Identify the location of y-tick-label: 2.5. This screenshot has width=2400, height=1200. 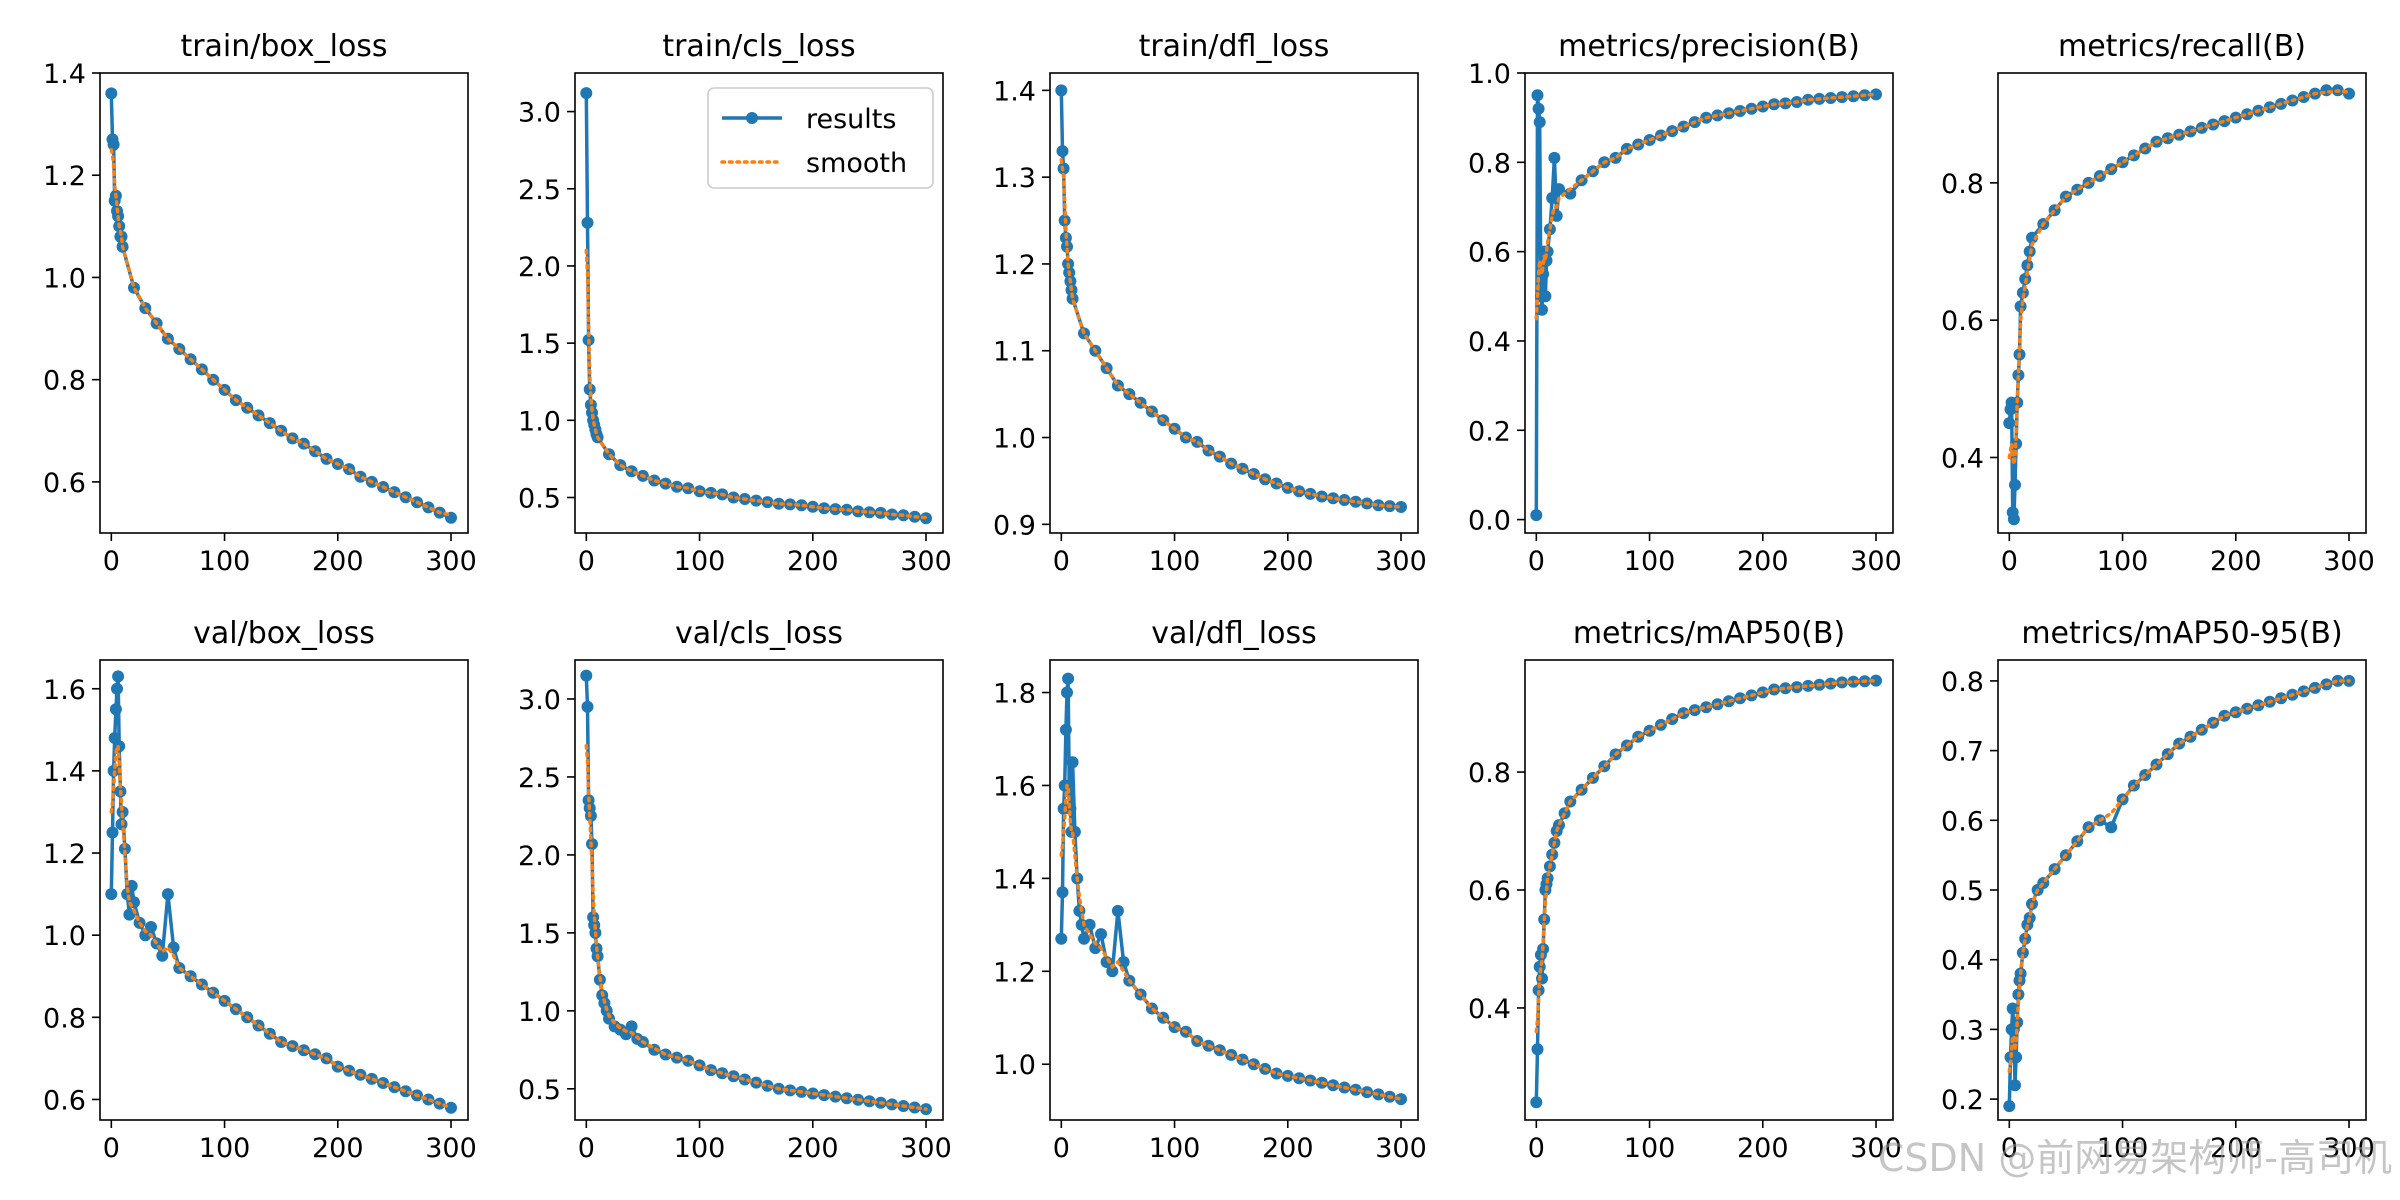
(539, 190).